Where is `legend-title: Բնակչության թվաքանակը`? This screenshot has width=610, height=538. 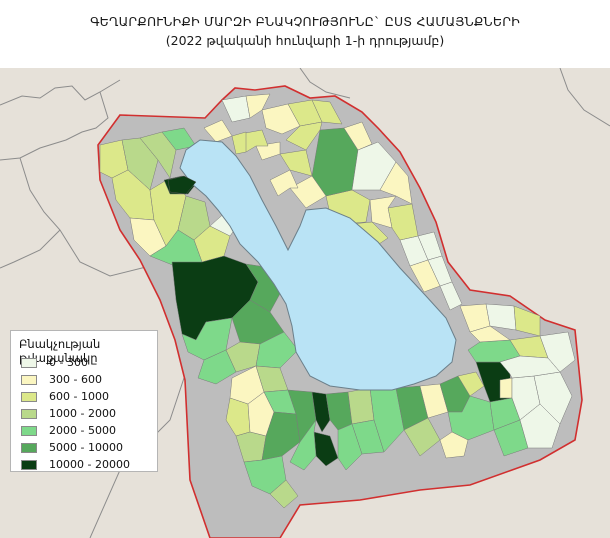
legend-title: Բնակչության թվաքանակը is located at coordinates (60, 351).